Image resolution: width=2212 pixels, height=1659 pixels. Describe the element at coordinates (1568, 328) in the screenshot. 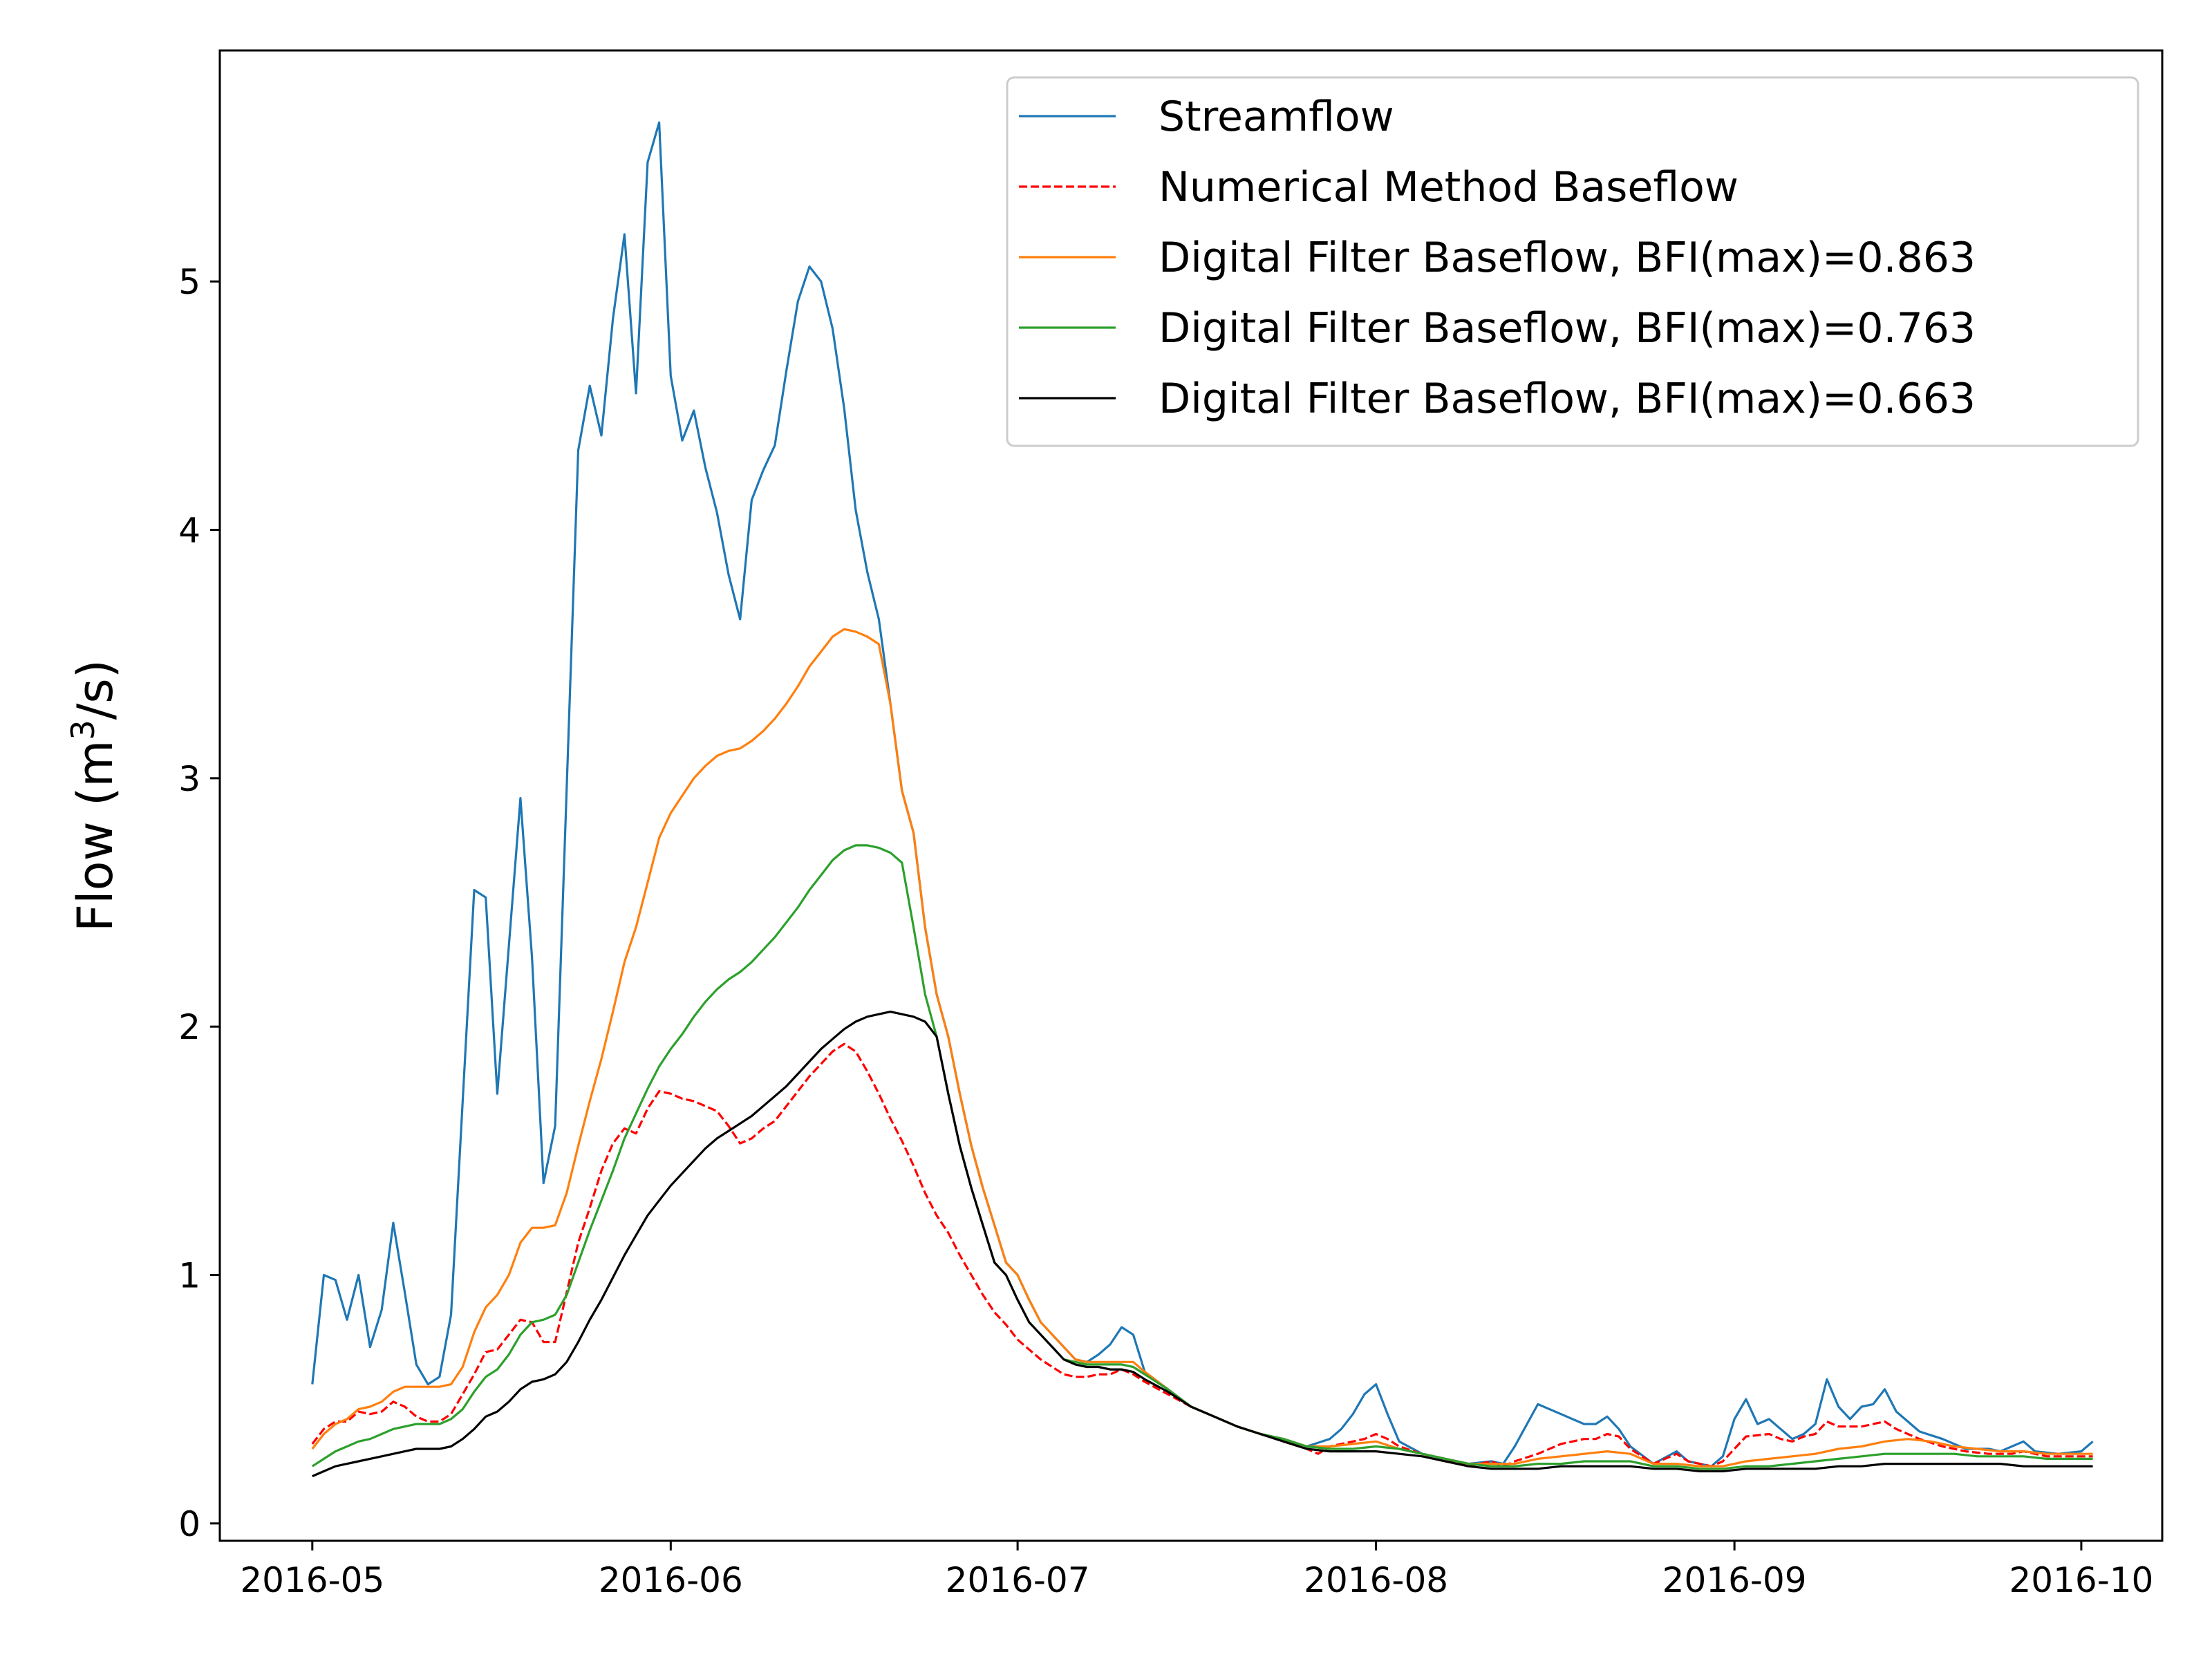

I see `legend-label-4: Digital Filter Baseflow, BFI(max)=0.763` at that location.